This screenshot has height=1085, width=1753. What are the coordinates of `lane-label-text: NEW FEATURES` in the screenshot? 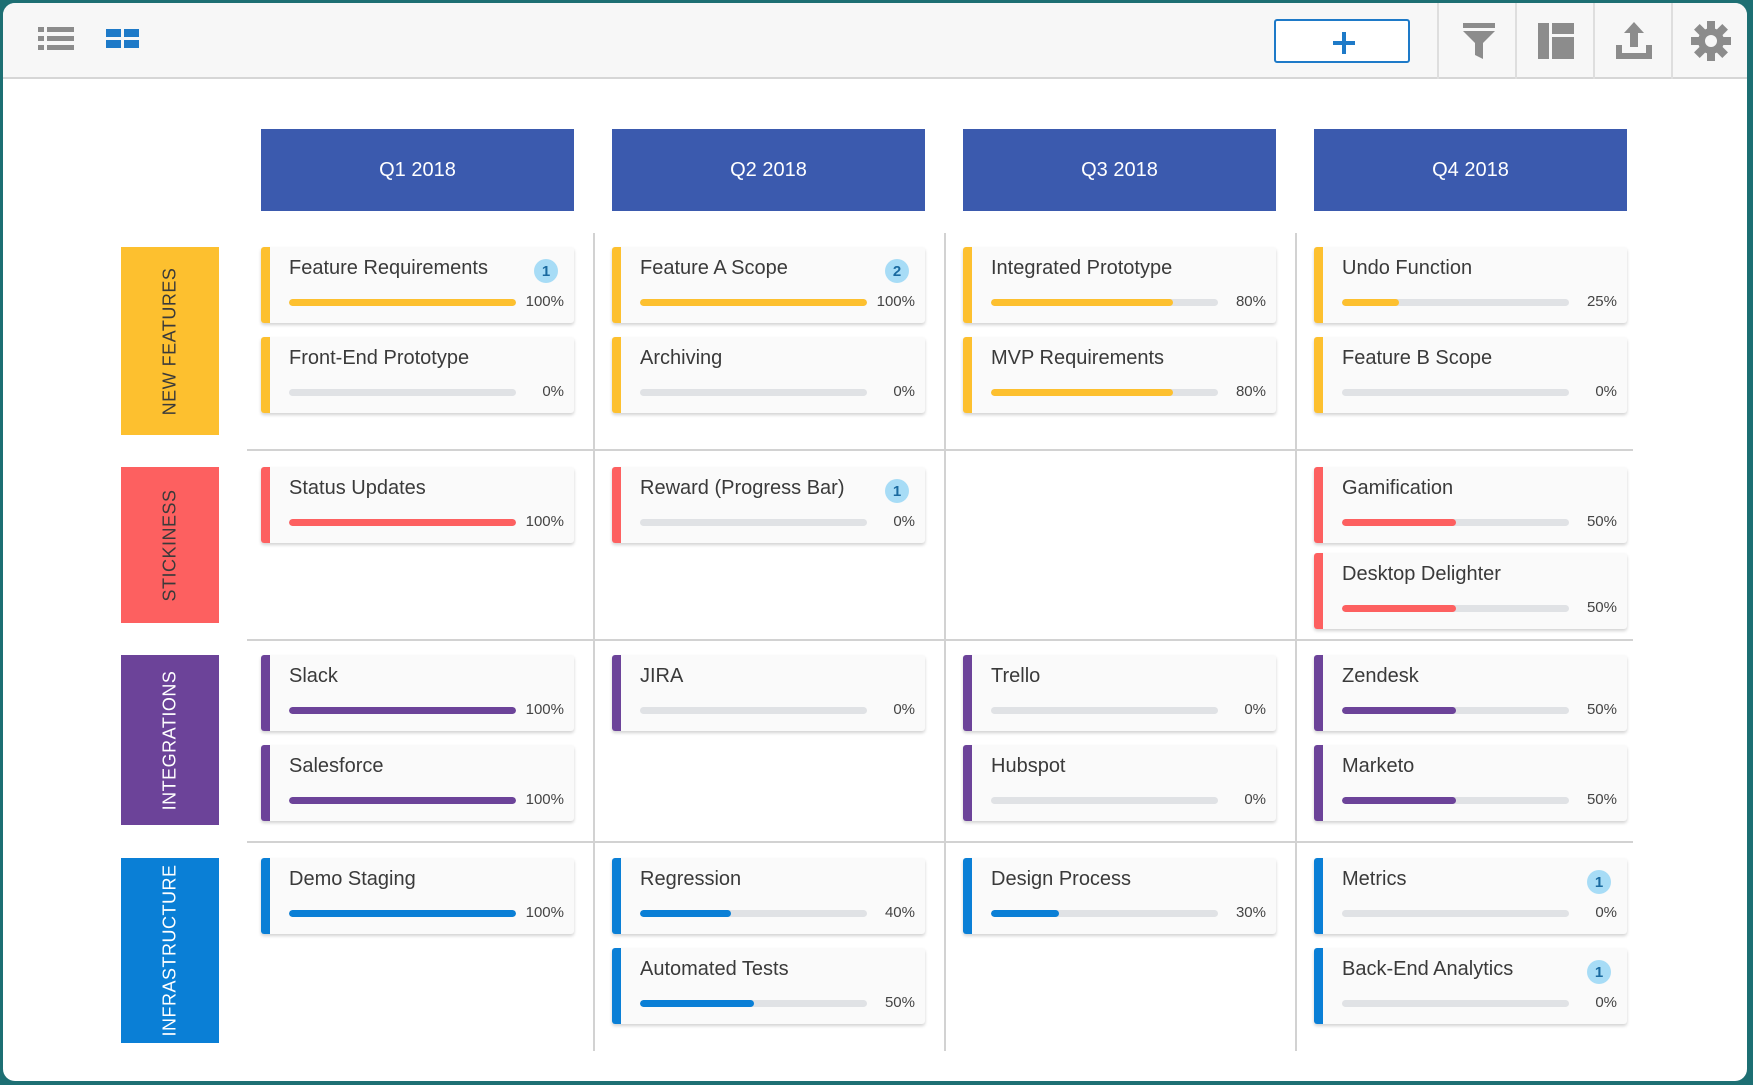 It's located at (169, 341).